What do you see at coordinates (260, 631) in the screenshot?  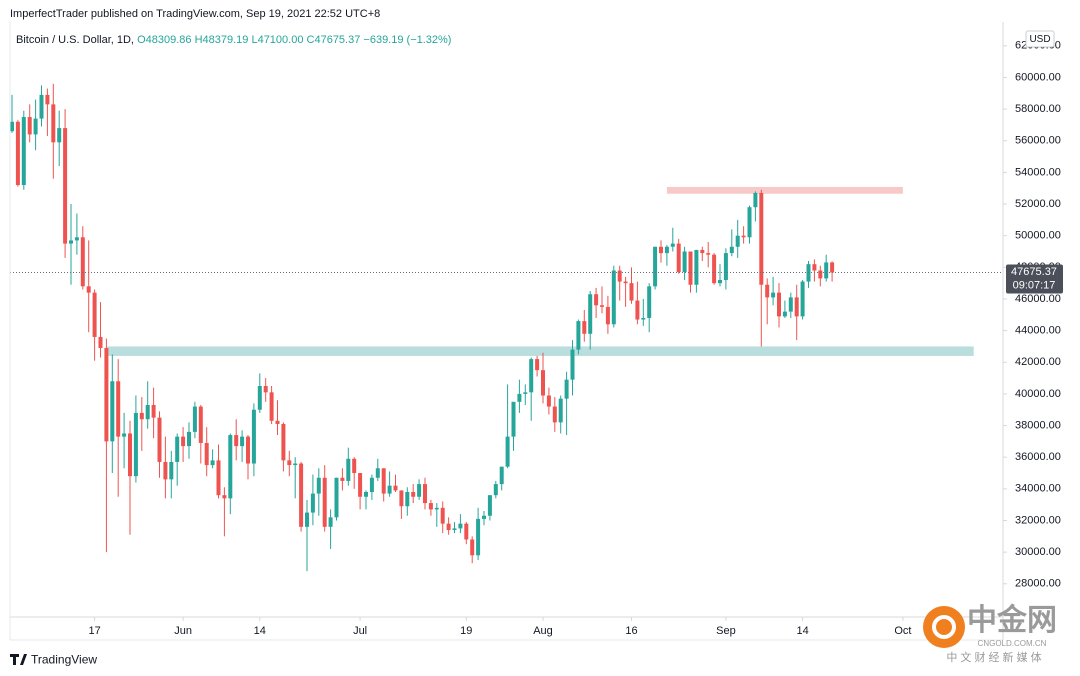 I see `x-tick-label: 14` at bounding box center [260, 631].